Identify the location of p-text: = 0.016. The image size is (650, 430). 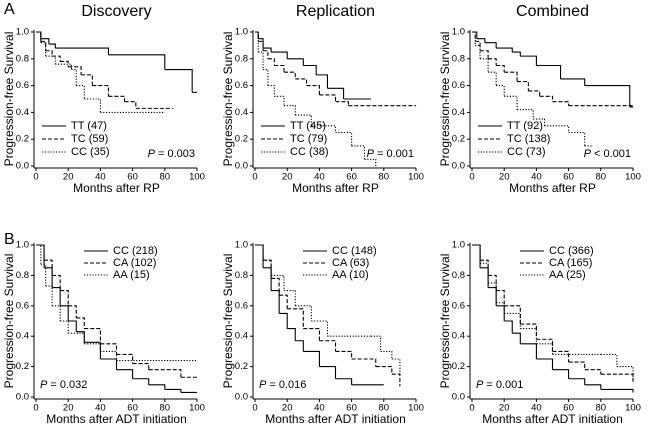
(287, 385).